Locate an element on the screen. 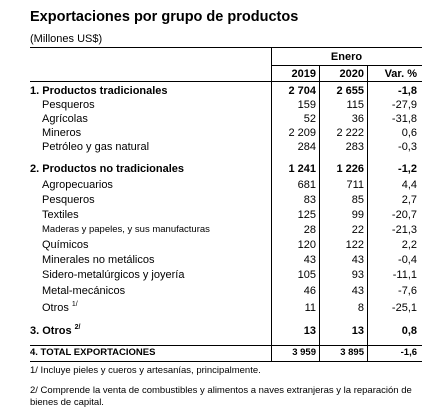 Image resolution: width=439 pixels, height=413 pixels. cell-var: -20,7 is located at coordinates (404, 215).